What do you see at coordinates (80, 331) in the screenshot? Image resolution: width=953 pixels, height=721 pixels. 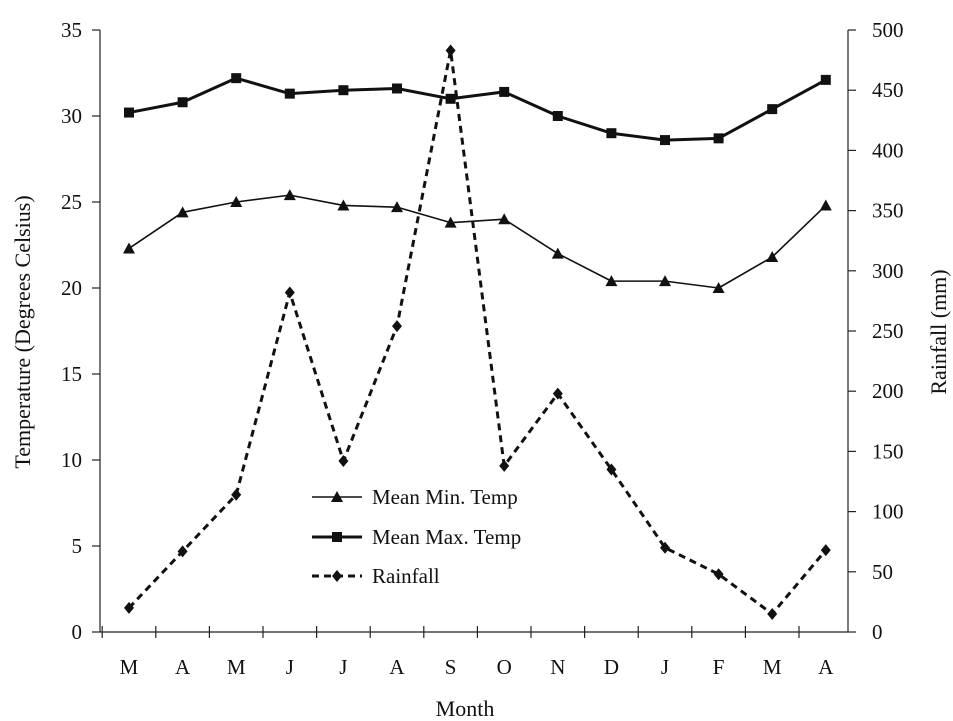 I see `left-axis-ticks: 0 5 10 15 20 25 30 35` at bounding box center [80, 331].